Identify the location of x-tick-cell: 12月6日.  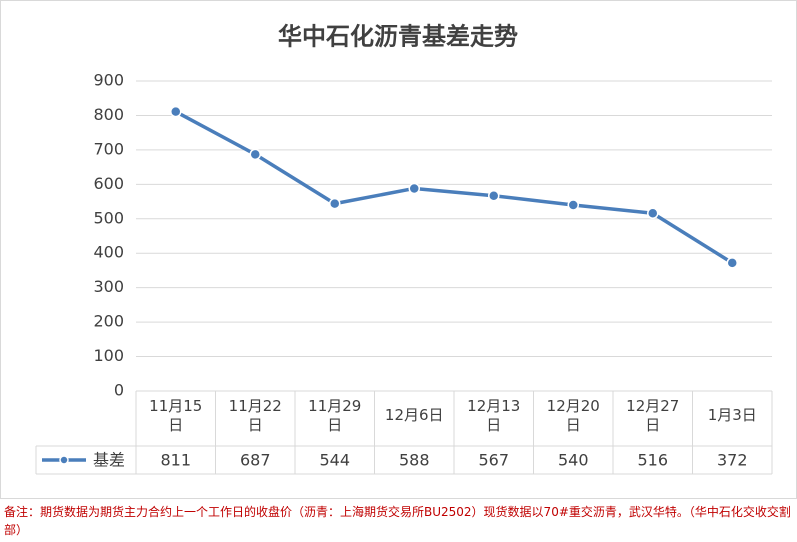
(414, 415).